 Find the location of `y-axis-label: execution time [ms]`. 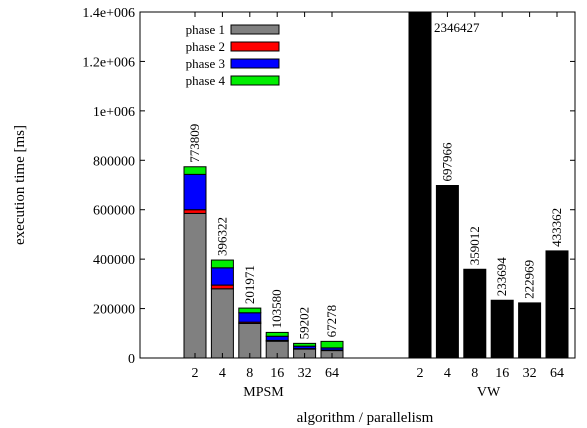

y-axis-label: execution time [ms] is located at coordinates (20, 185).